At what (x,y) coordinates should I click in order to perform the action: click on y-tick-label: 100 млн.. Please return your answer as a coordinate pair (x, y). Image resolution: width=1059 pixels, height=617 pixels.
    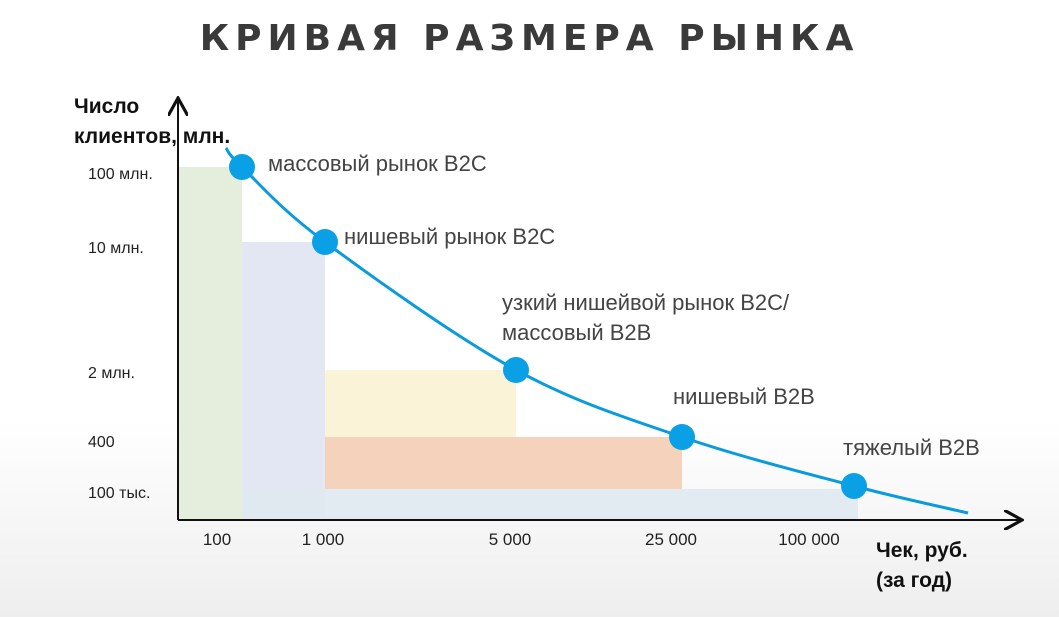
    Looking at the image, I should click on (120, 174).